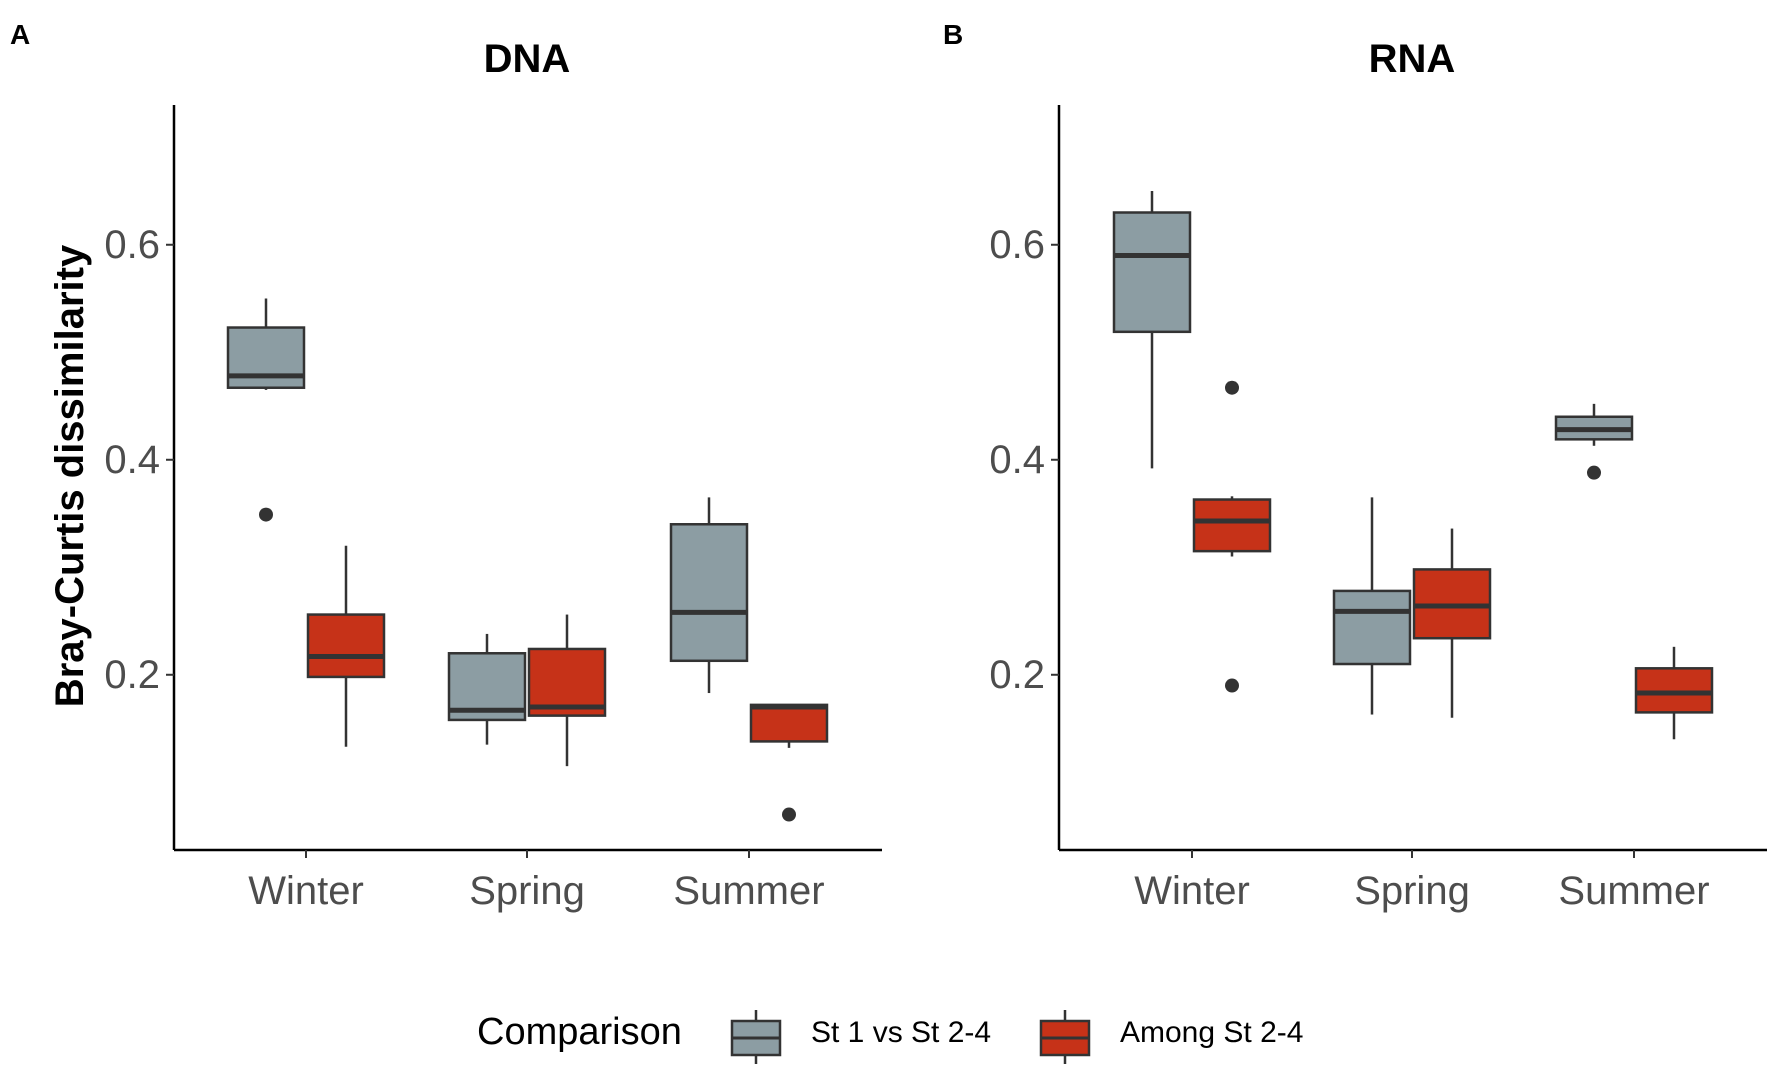 Image resolution: width=1775 pixels, height=1071 pixels. I want to click on legend-label-st1-vs-st2-4: St 1 vs St 2-4, so click(901, 1032).